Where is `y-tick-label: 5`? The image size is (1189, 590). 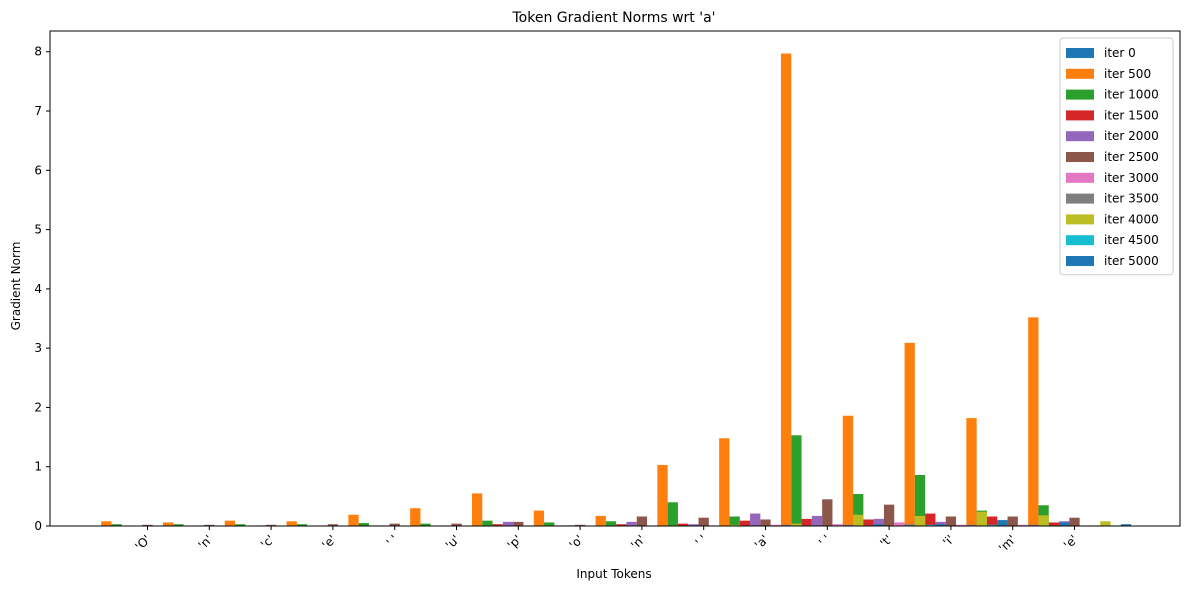
y-tick-label: 5 is located at coordinates (38, 230).